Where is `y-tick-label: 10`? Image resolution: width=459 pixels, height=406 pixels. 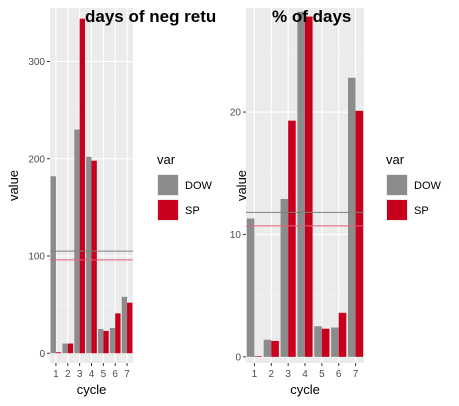 y-tick-label: 10 is located at coordinates (236, 235).